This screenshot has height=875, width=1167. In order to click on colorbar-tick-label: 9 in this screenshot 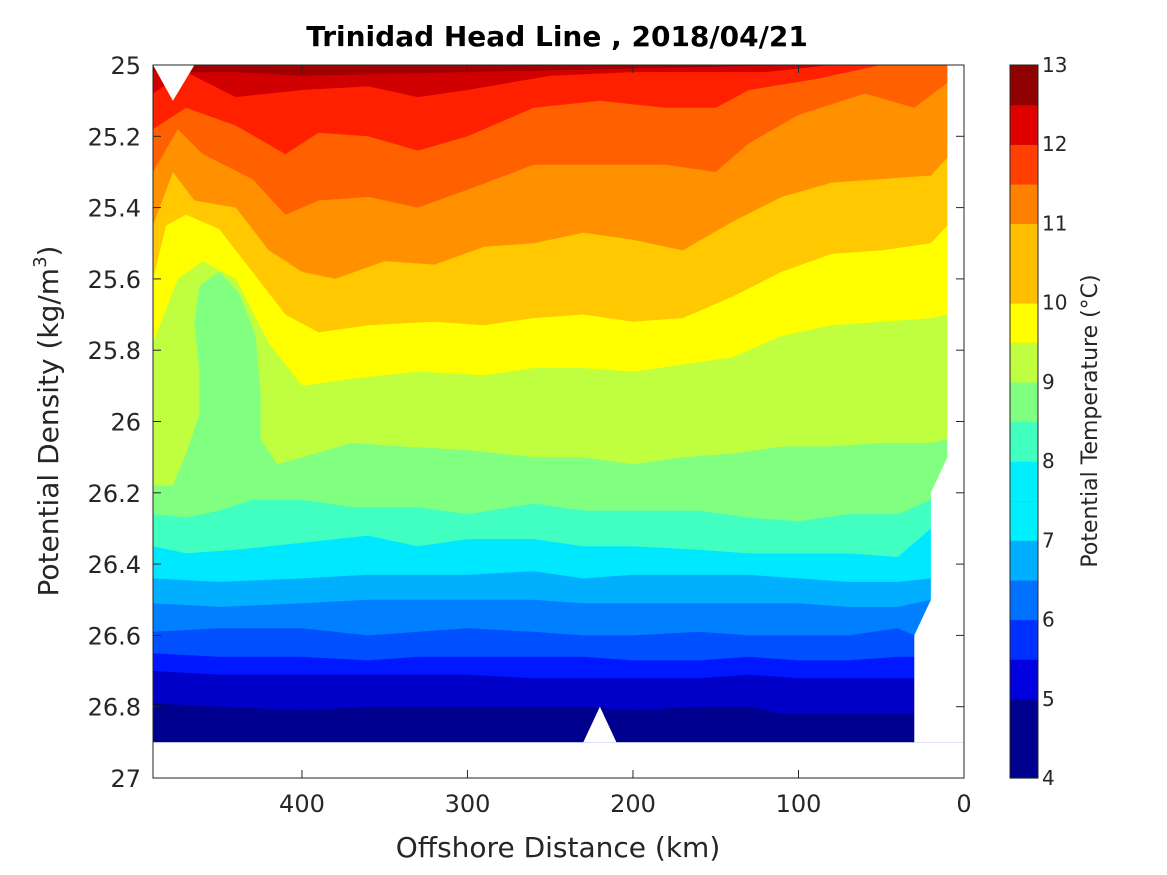, I will do `click(1048, 382)`.